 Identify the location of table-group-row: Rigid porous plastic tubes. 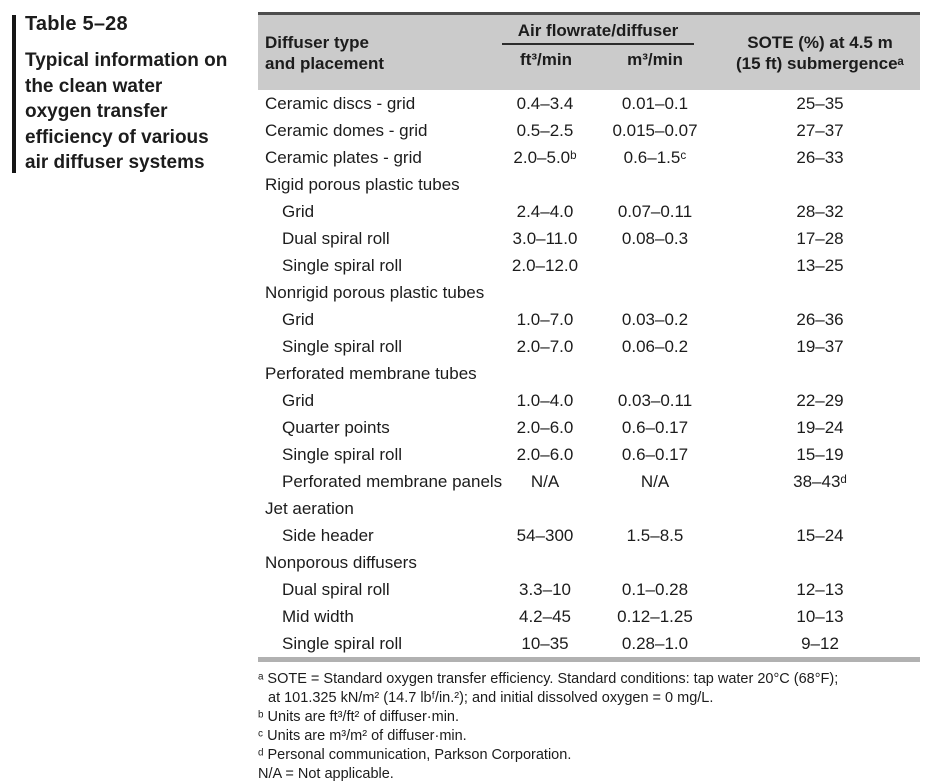
(589, 184).